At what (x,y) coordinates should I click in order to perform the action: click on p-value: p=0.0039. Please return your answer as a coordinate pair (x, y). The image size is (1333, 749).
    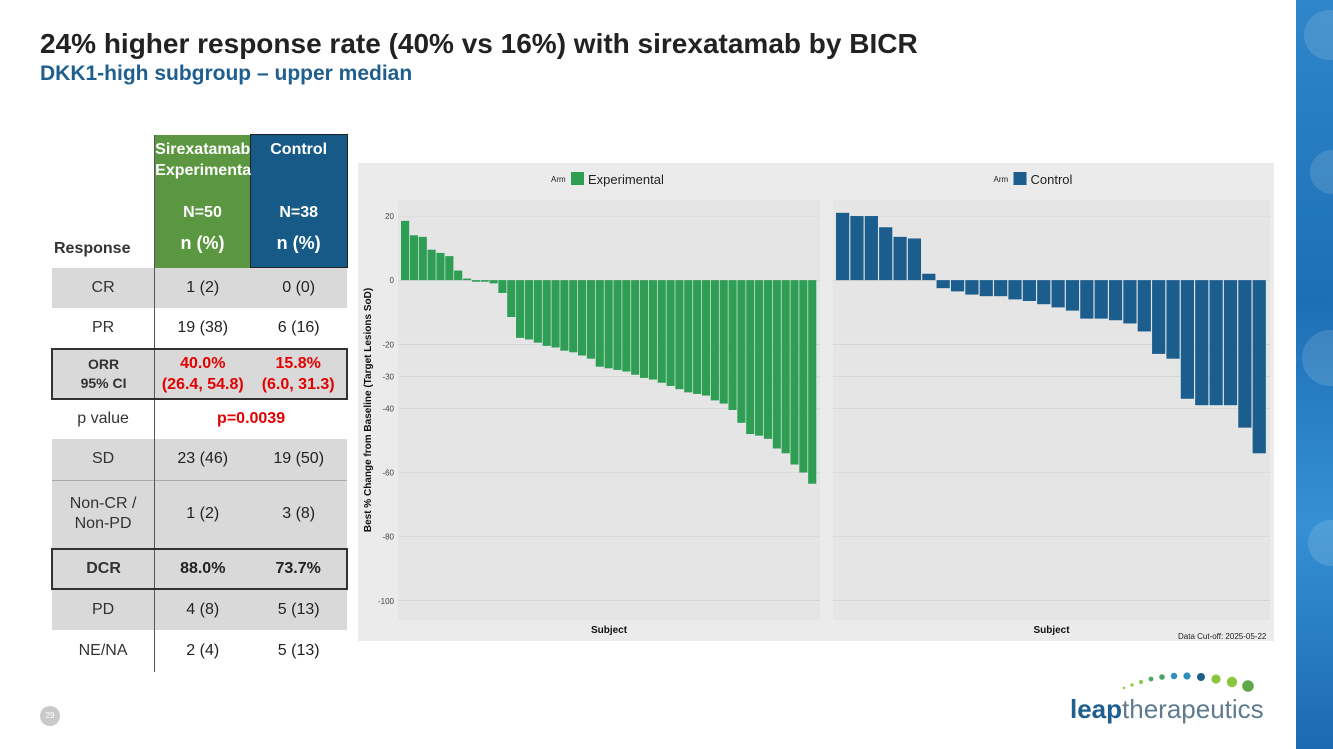
    Looking at the image, I should click on (250, 418).